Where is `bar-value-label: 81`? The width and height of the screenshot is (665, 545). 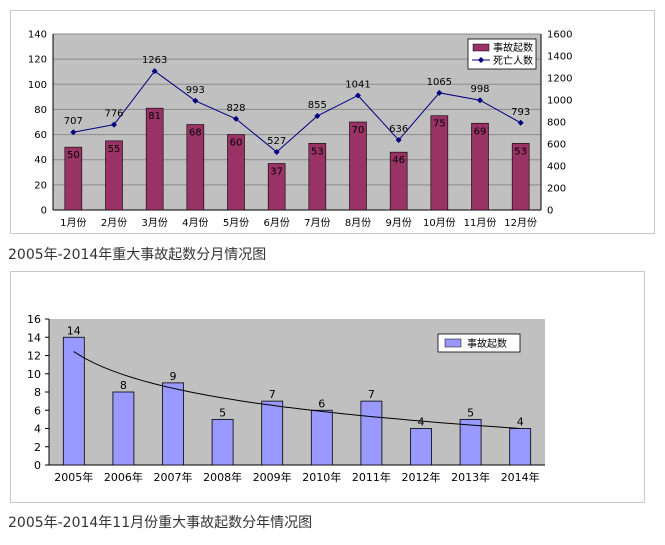
bar-value-label: 81 is located at coordinates (154, 116).